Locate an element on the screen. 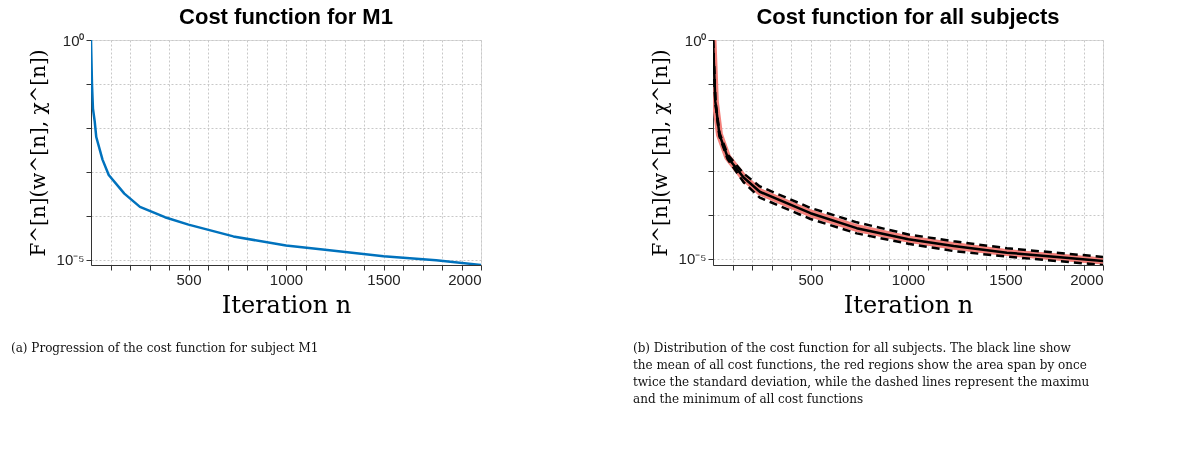 The width and height of the screenshot is (1179, 460). text: (a) Progression of the cost function for subject M1 is located at coordinates (165, 348).